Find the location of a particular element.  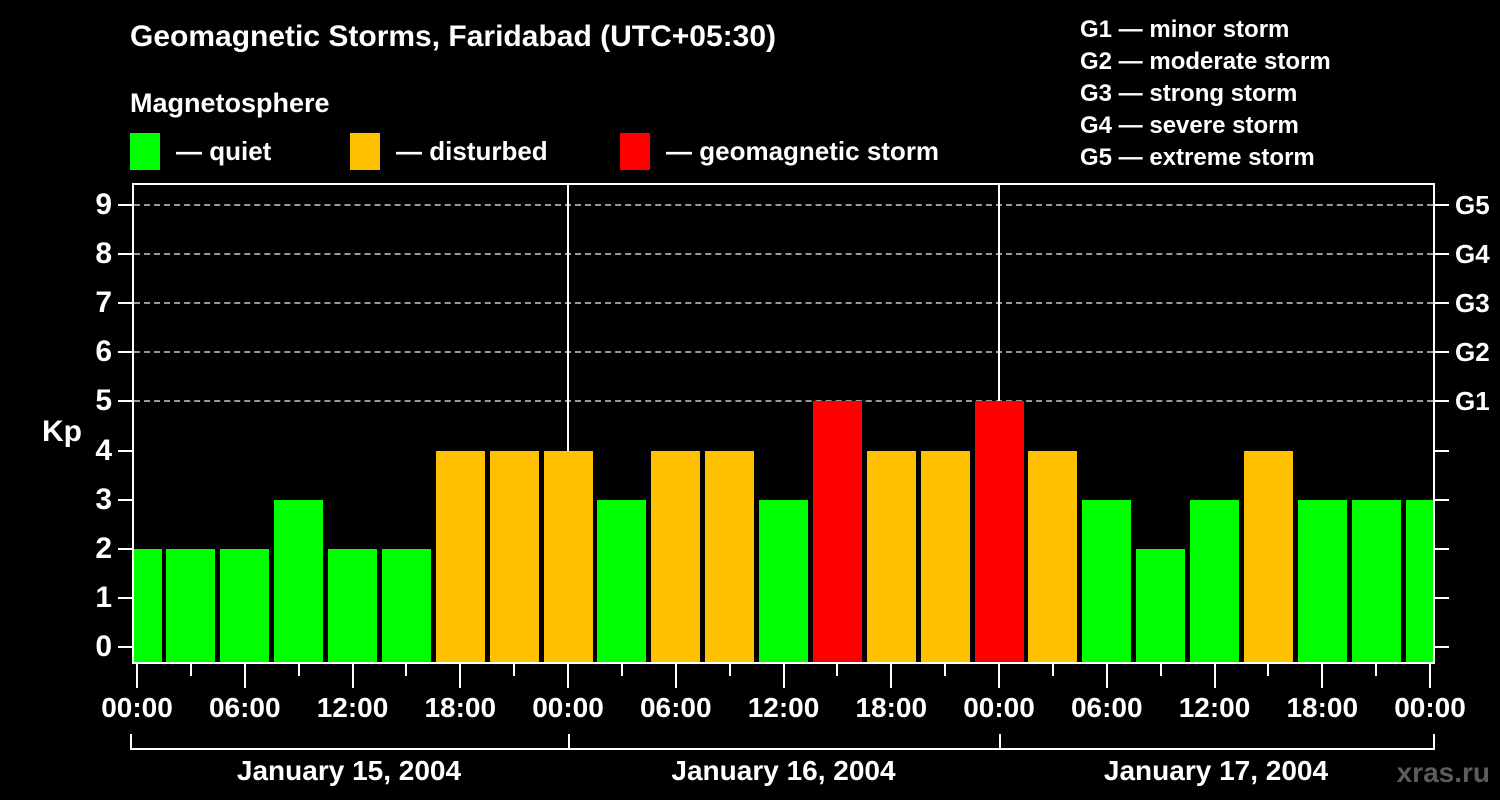

storm-scale-line-2: G2 — moderate storm is located at coordinates (1205, 61).